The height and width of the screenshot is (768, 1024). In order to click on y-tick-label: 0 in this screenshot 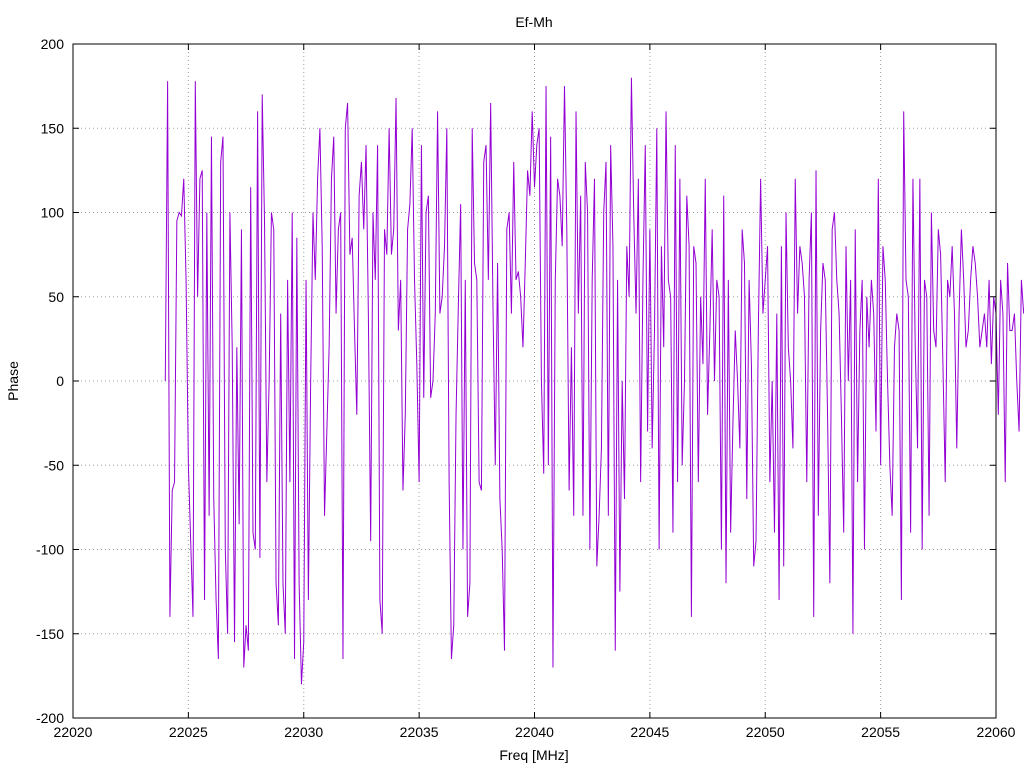, I will do `click(60, 381)`.